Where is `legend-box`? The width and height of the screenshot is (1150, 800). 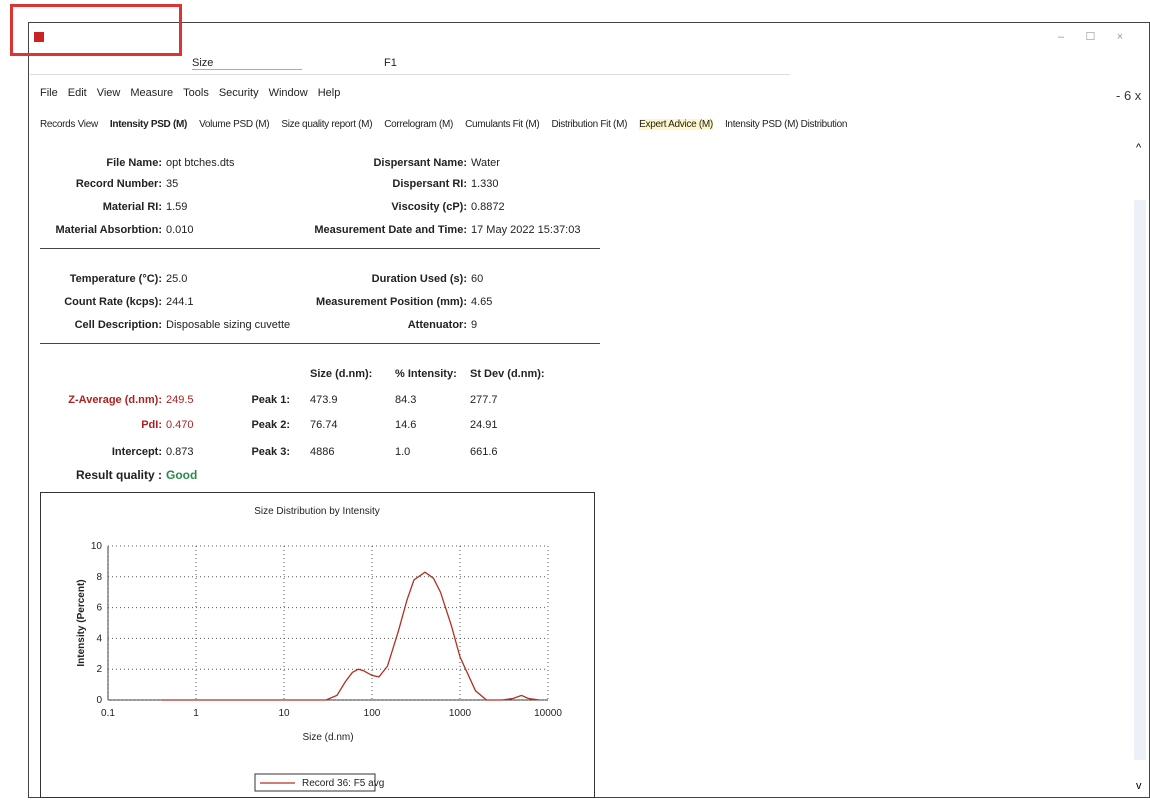 legend-box is located at coordinates (315, 782).